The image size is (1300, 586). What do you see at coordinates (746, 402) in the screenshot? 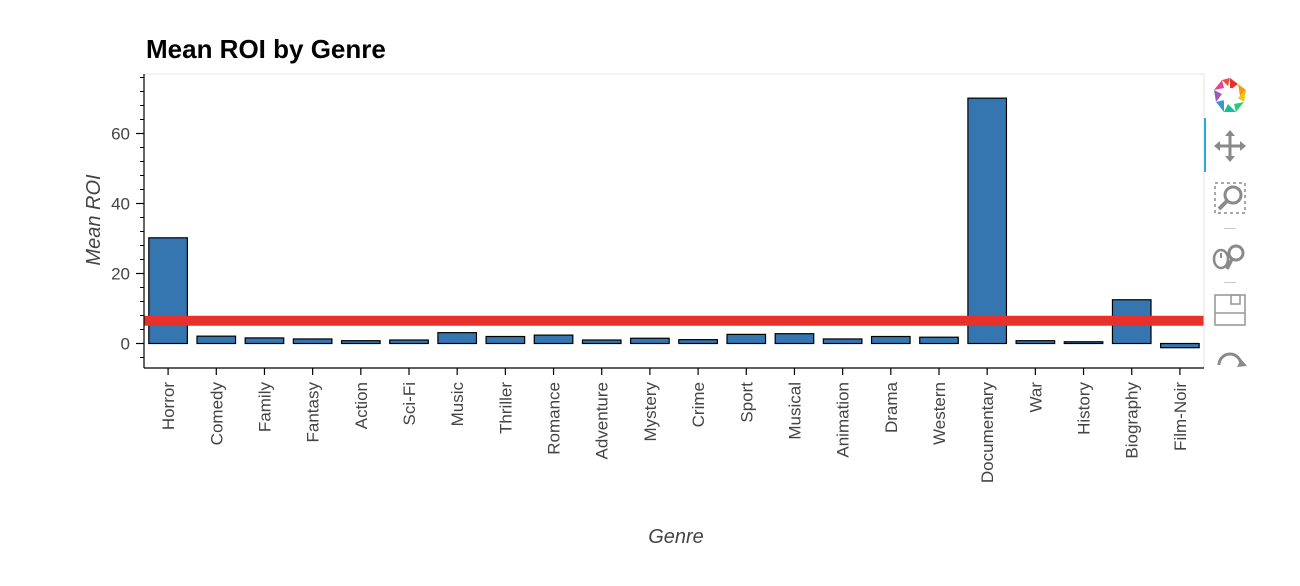
I see `x-tick-label-sport: Sport` at bounding box center [746, 402].